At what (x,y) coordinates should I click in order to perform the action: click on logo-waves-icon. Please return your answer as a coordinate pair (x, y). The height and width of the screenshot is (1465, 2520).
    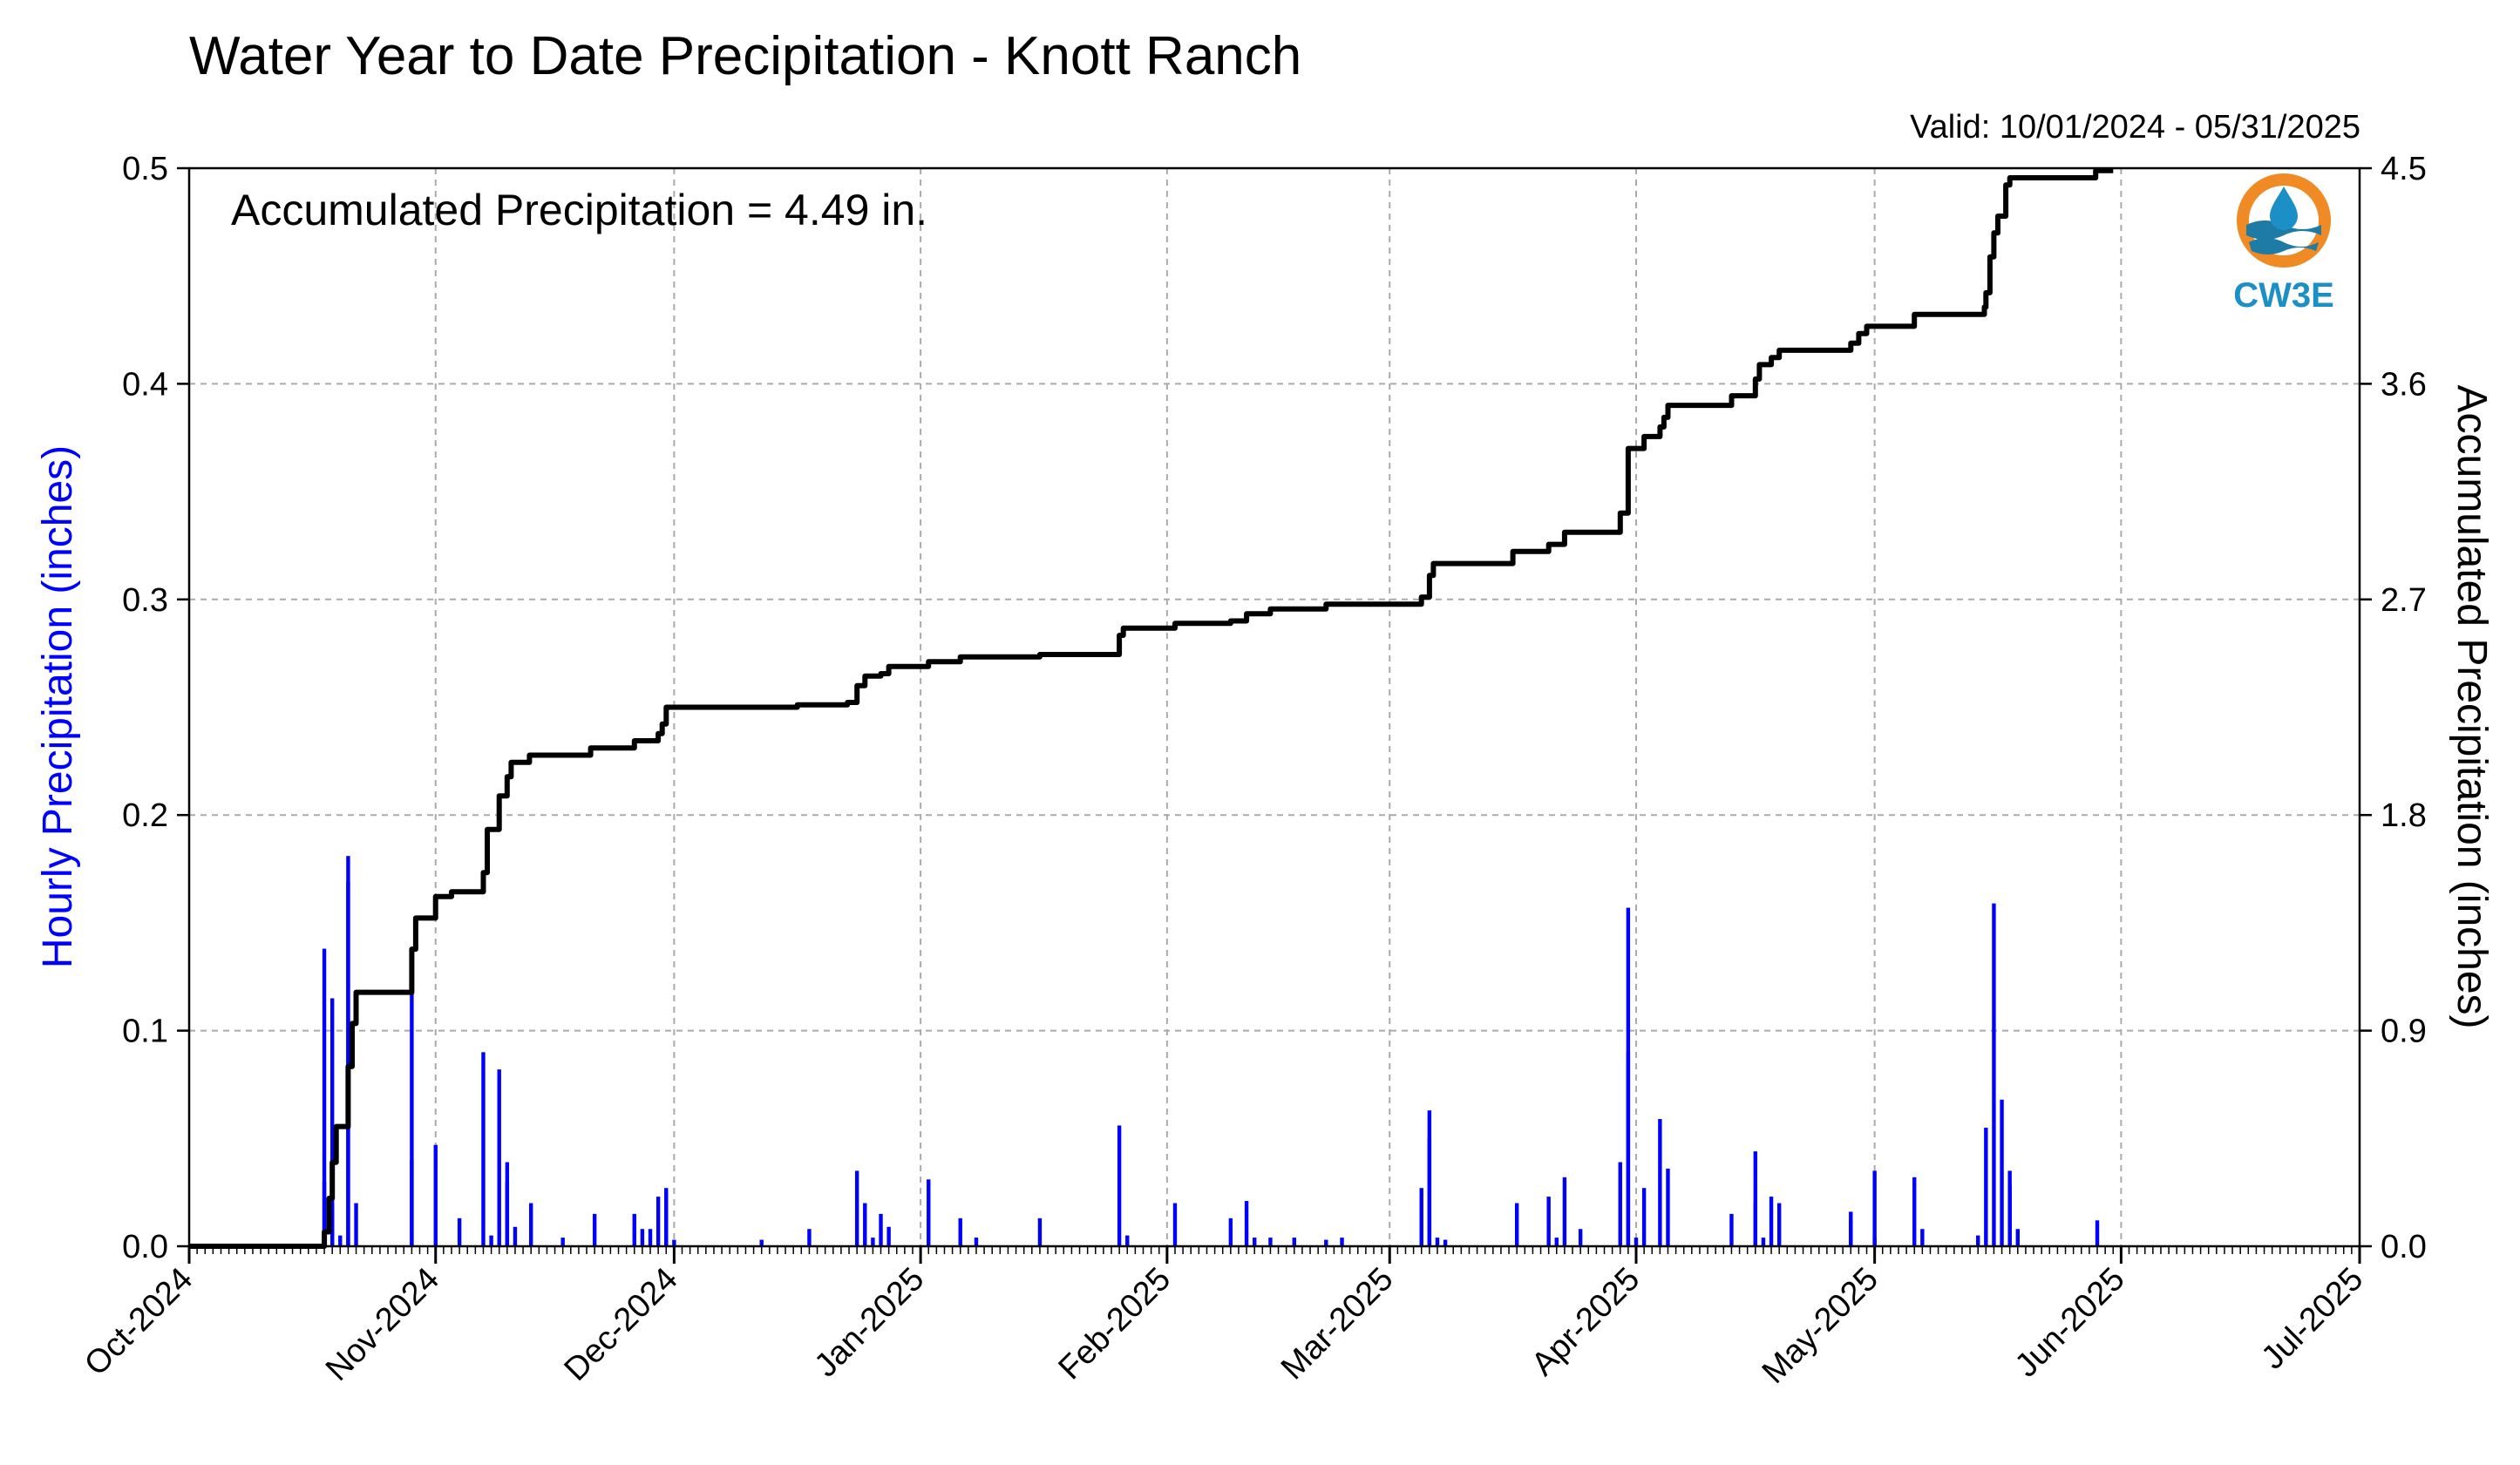
    Looking at the image, I should click on (2283, 237).